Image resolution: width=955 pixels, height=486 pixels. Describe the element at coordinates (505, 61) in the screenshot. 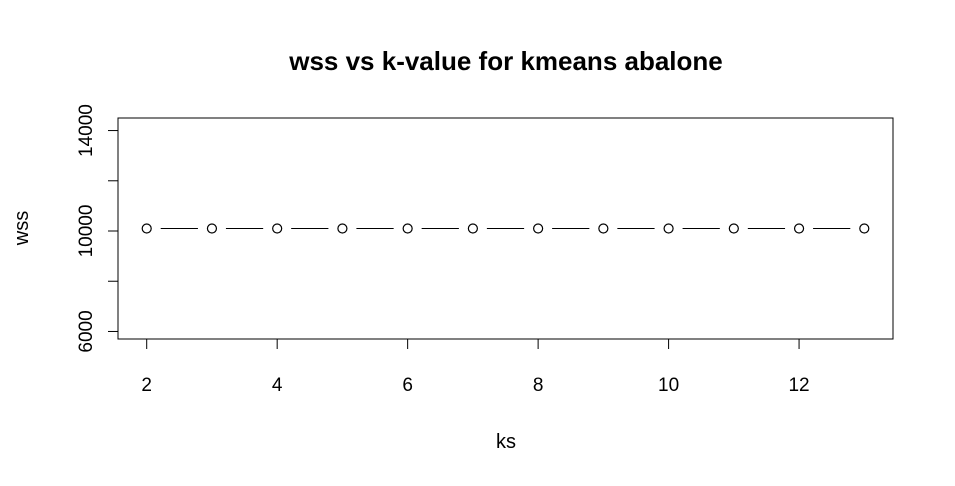

I see `chart-title: wss vs k-value for kmeans abalone` at that location.